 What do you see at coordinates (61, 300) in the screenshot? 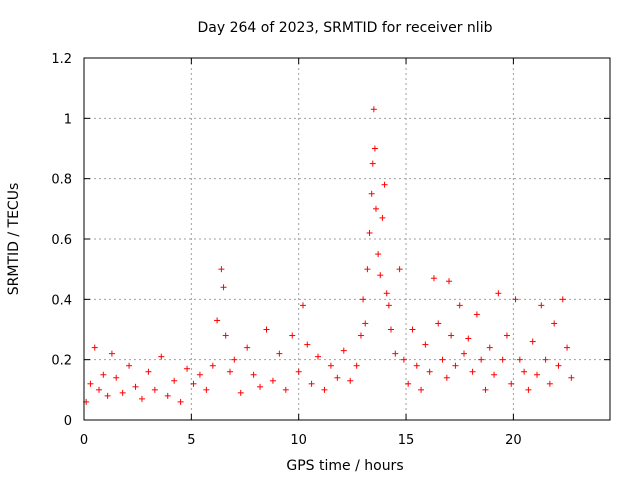
I see `y-tick-label: 0.4` at bounding box center [61, 300].